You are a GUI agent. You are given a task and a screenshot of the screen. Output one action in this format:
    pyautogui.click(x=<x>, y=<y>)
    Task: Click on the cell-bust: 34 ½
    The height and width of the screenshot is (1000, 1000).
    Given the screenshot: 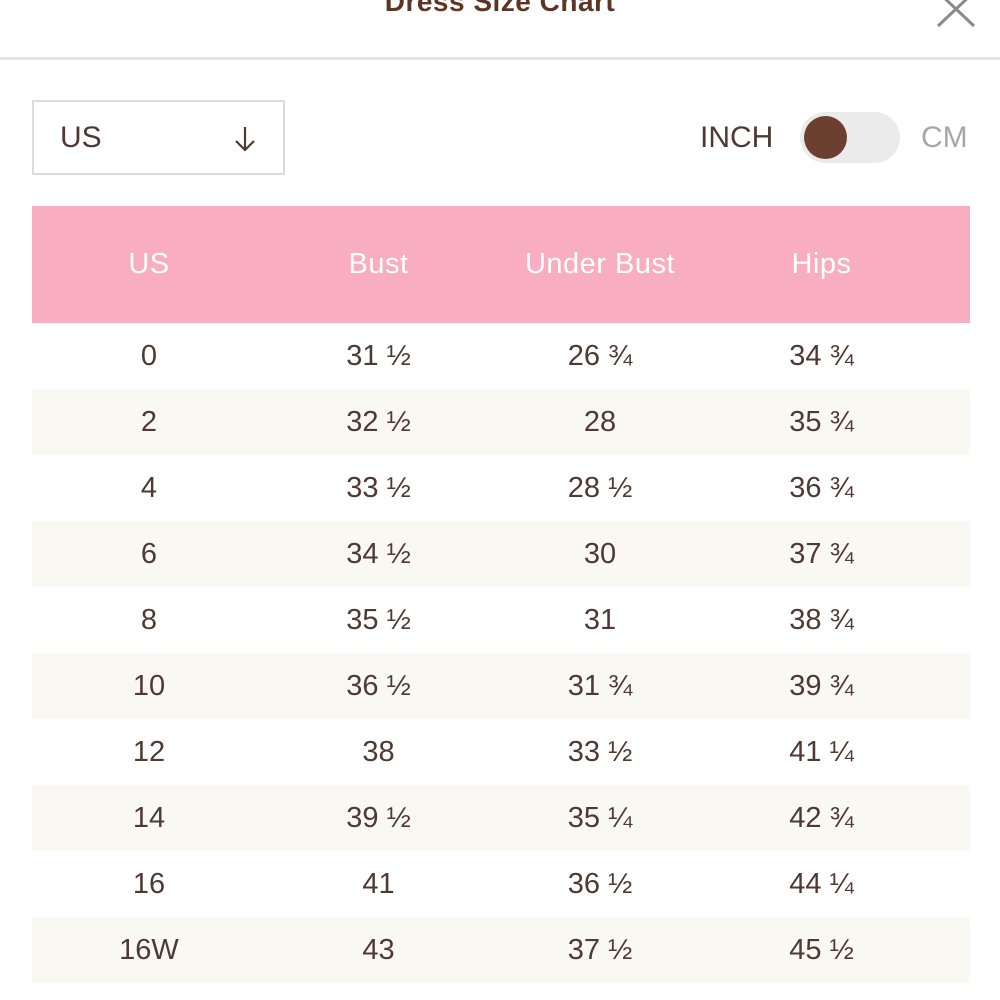 What is the action you would take?
    pyautogui.click(x=378, y=554)
    